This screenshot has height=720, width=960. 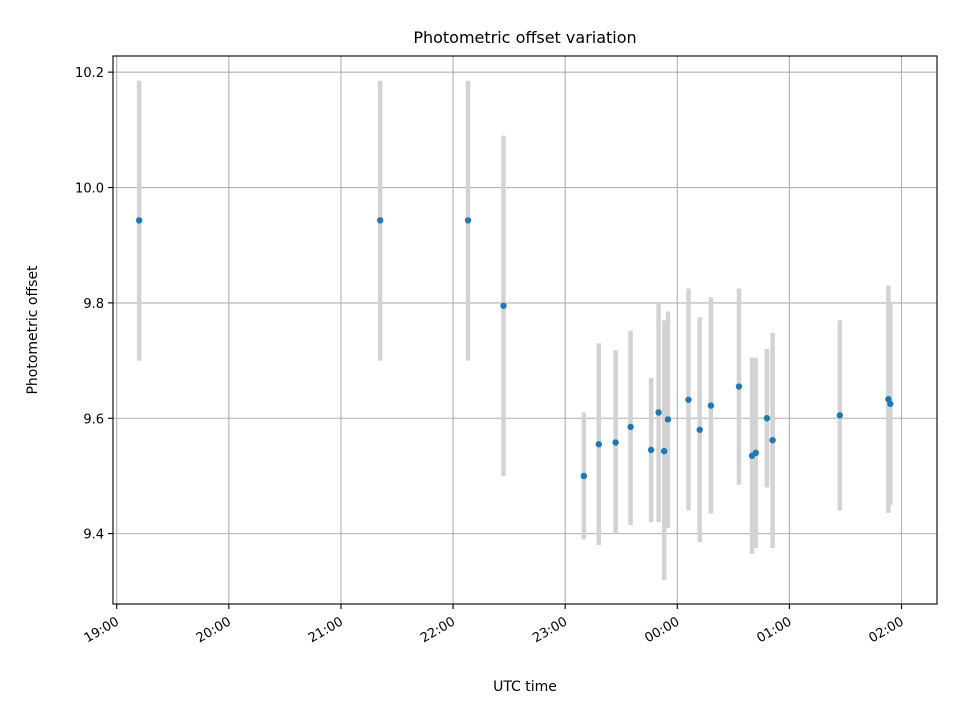 I want to click on x-tick-label: 23:00, so click(x=550, y=630).